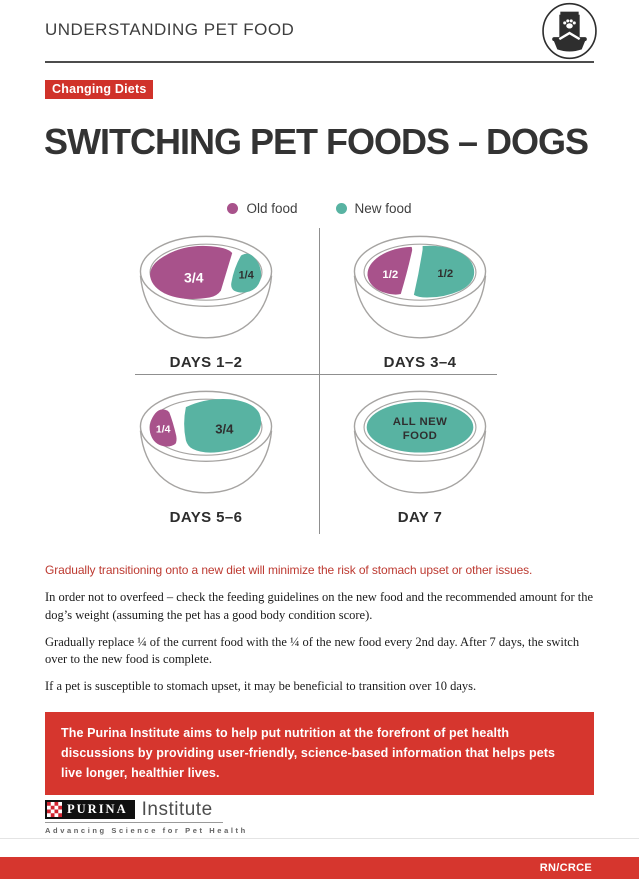 The height and width of the screenshot is (879, 639). What do you see at coordinates (319, 868) in the screenshot?
I see `bottom-bar: RN/CRCE` at bounding box center [319, 868].